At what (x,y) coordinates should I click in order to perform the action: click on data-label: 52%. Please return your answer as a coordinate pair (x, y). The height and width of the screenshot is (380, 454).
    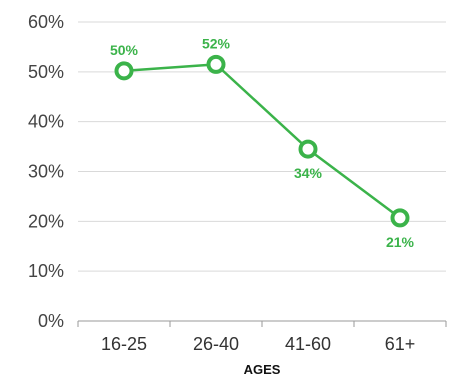
    Looking at the image, I should click on (216, 43).